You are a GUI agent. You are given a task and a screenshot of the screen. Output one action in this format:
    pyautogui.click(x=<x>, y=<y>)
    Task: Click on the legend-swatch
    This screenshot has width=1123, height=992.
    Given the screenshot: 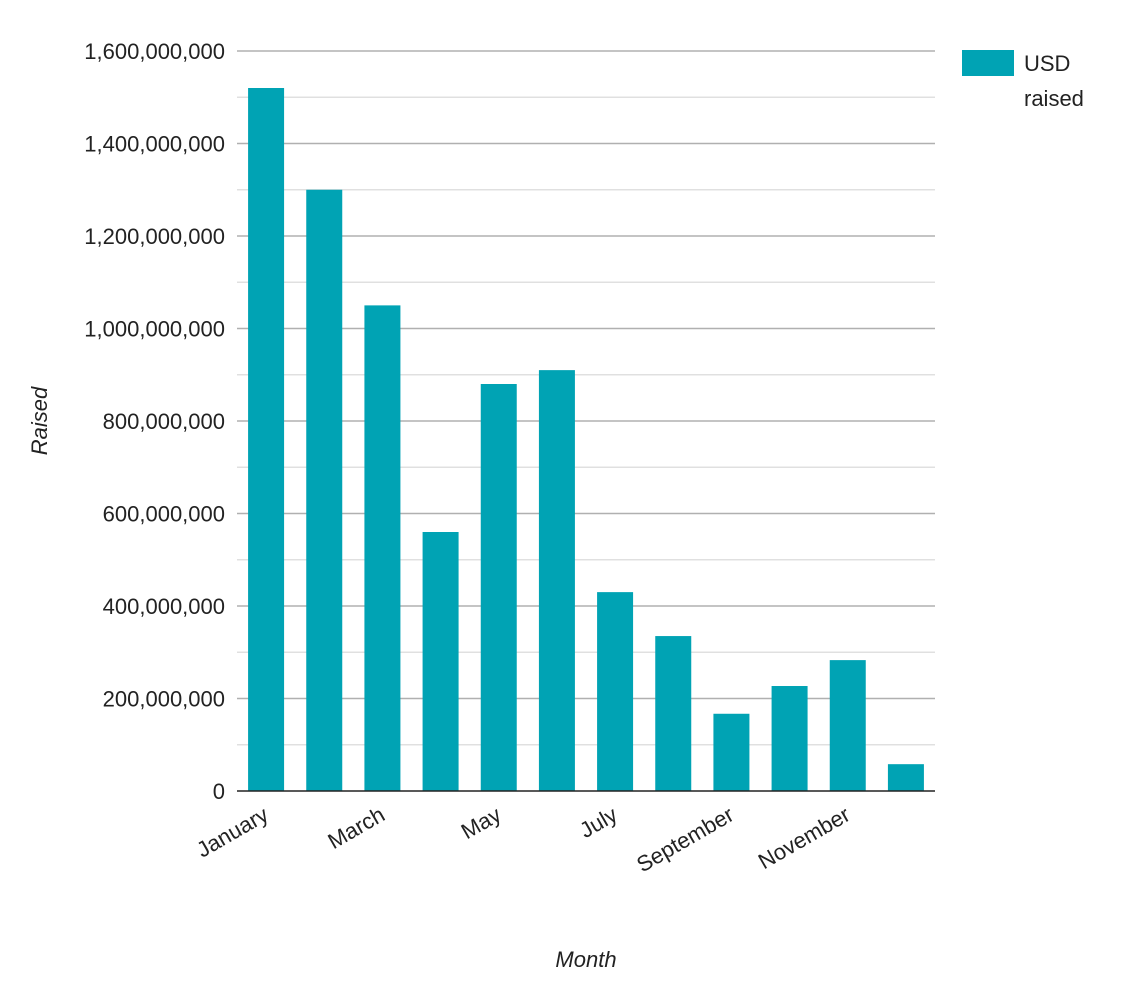 What is the action you would take?
    pyautogui.click(x=988, y=63)
    